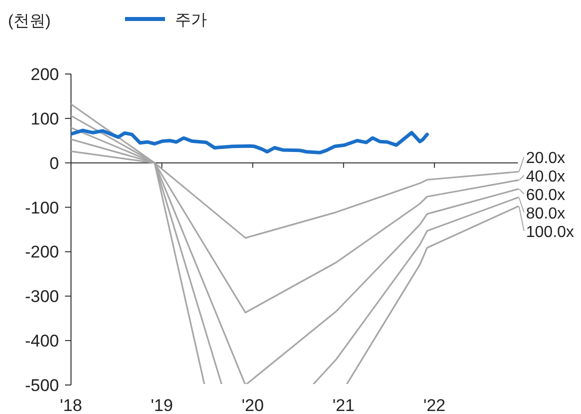 The width and height of the screenshot is (581, 414). Describe the element at coordinates (29, 21) in the screenshot. I see `y-axis-title: (천원)` at that location.